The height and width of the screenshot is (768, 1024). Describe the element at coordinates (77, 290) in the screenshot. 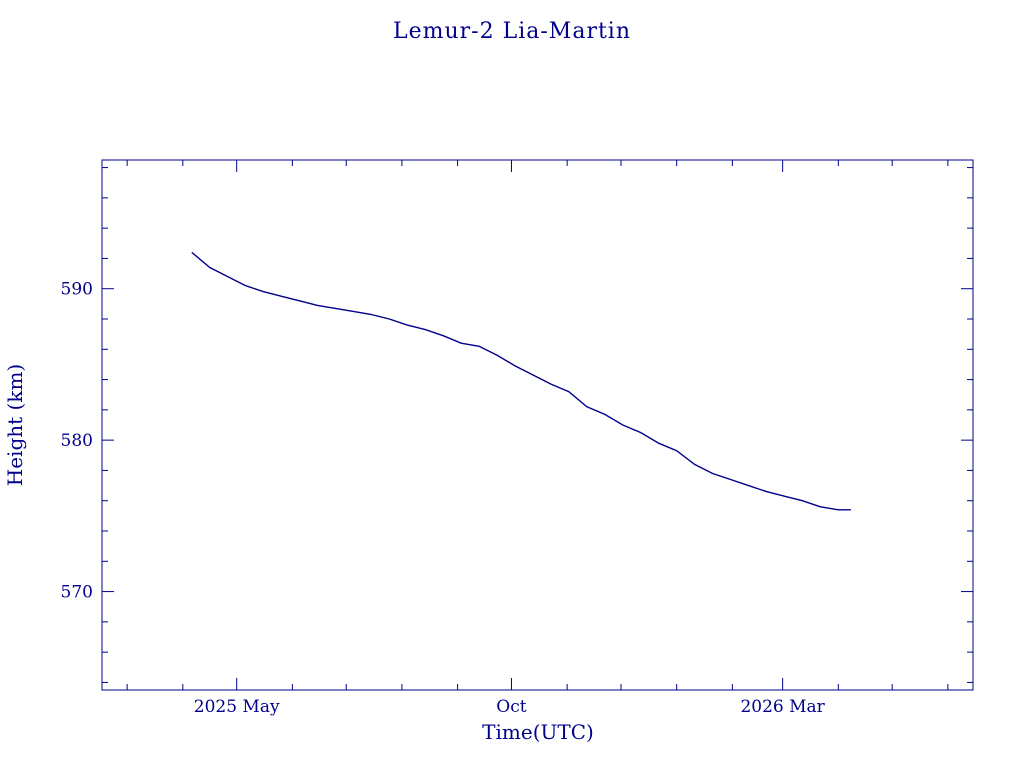

I see `y-tick-label: 590` at that location.